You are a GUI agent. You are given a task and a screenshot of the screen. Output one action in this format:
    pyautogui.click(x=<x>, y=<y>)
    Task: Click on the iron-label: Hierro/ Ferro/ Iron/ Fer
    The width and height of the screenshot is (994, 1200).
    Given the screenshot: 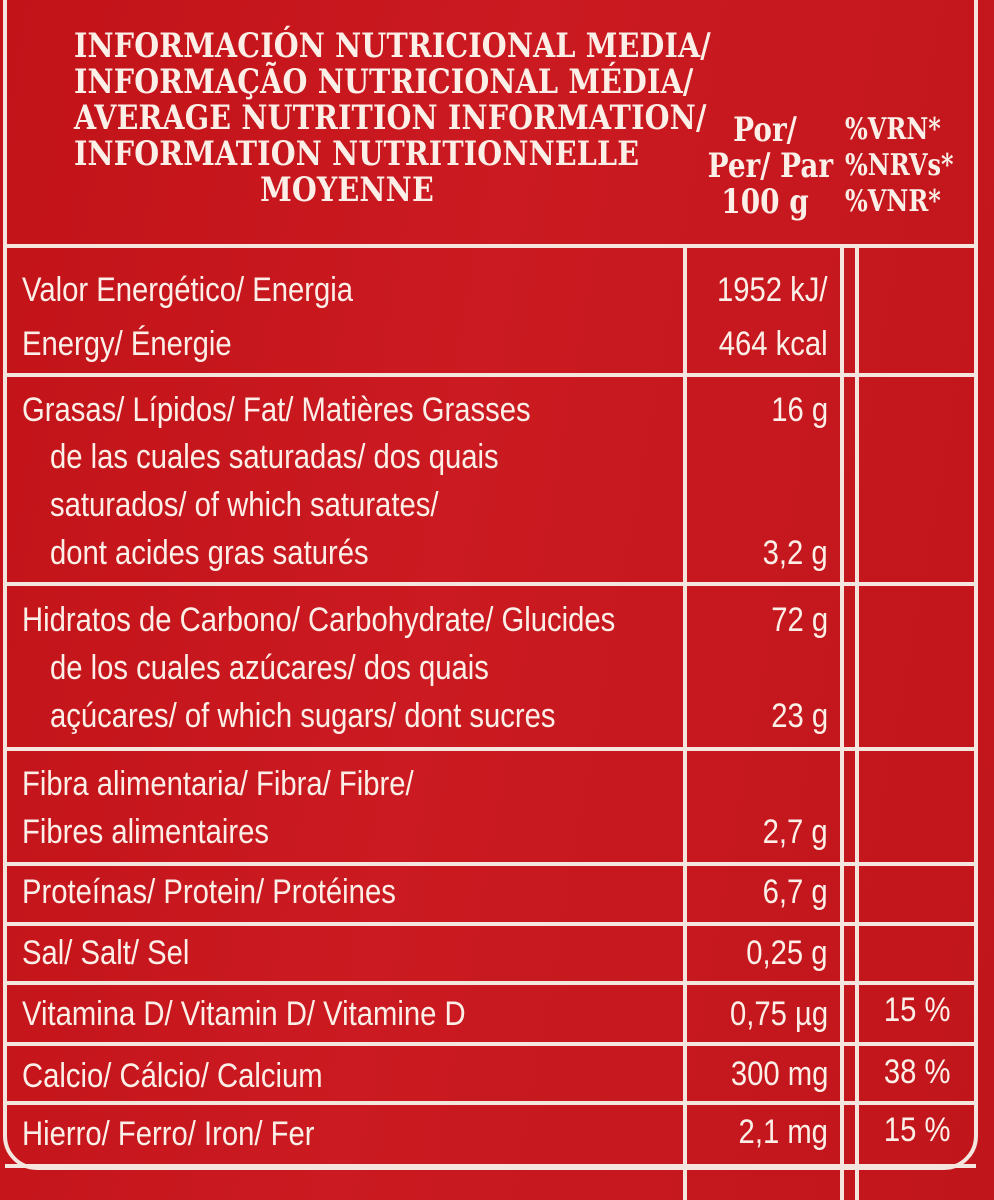 What is the action you would take?
    pyautogui.click(x=168, y=1134)
    